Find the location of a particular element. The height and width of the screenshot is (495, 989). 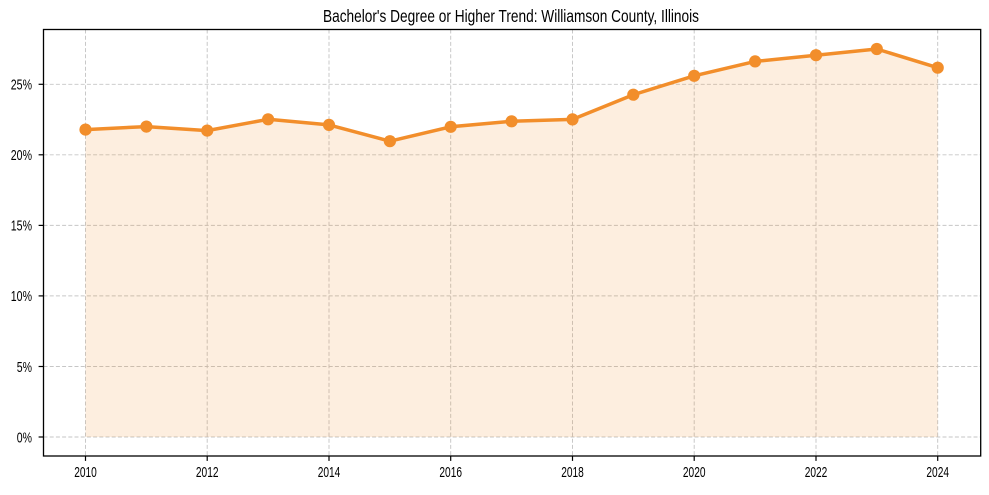

svg-text: 5% is located at coordinates (24, 368).